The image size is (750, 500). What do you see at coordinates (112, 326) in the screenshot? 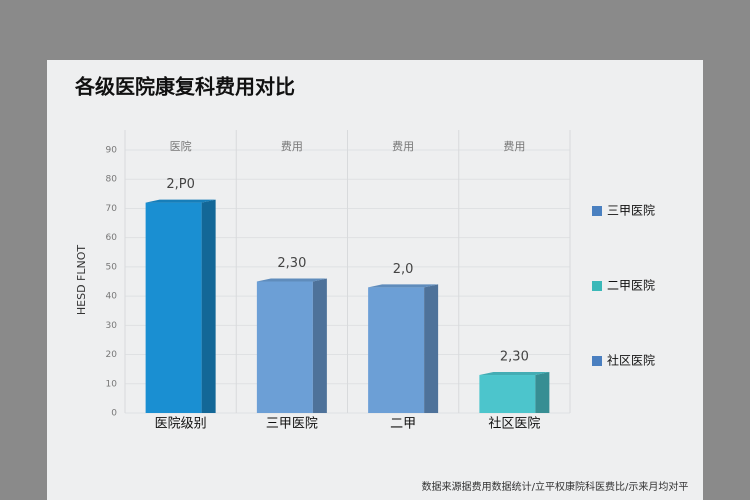
I see `y-tick-label: 30` at bounding box center [112, 326].